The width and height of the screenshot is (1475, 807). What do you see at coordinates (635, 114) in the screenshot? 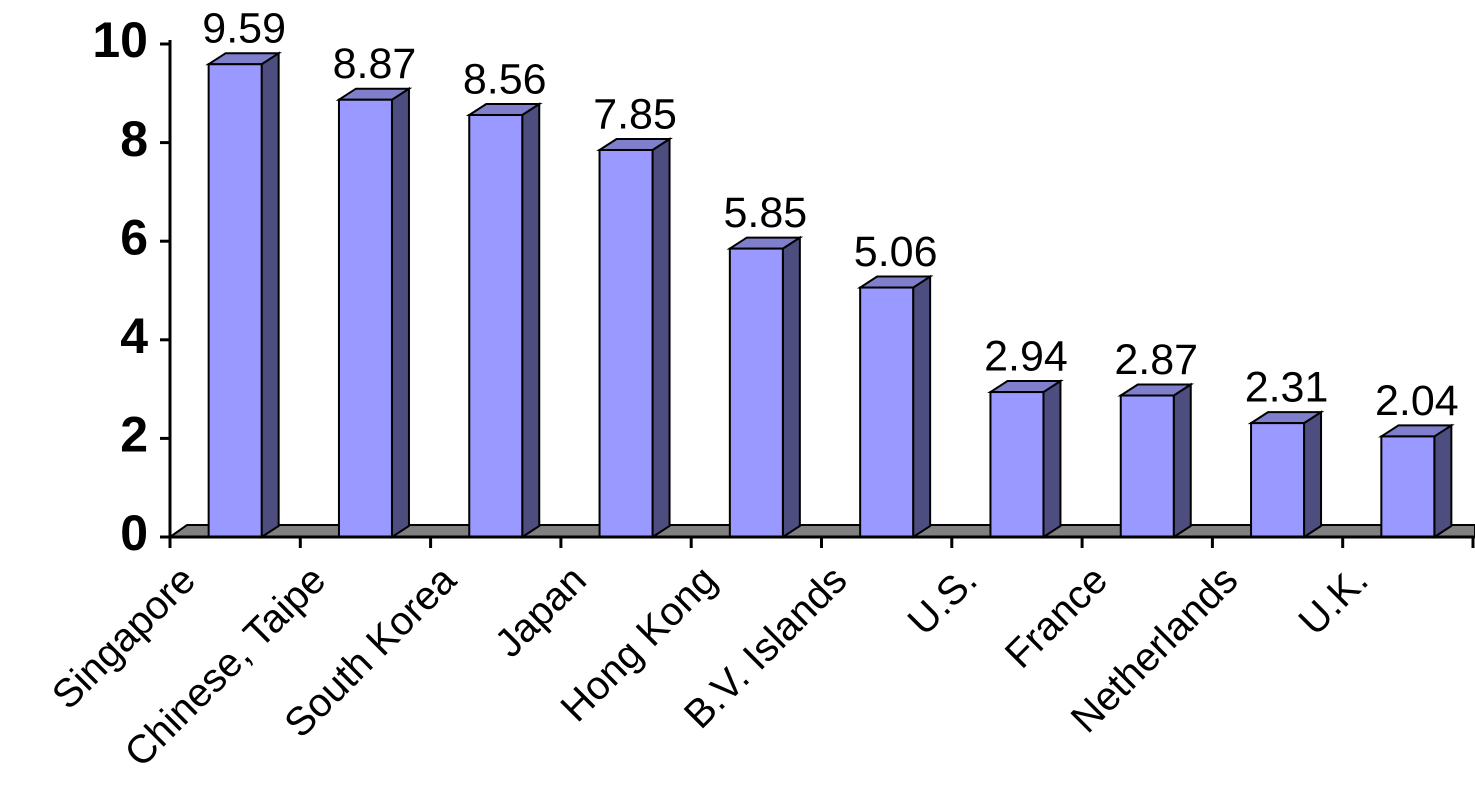
I see `value-label: 7.85` at bounding box center [635, 114].